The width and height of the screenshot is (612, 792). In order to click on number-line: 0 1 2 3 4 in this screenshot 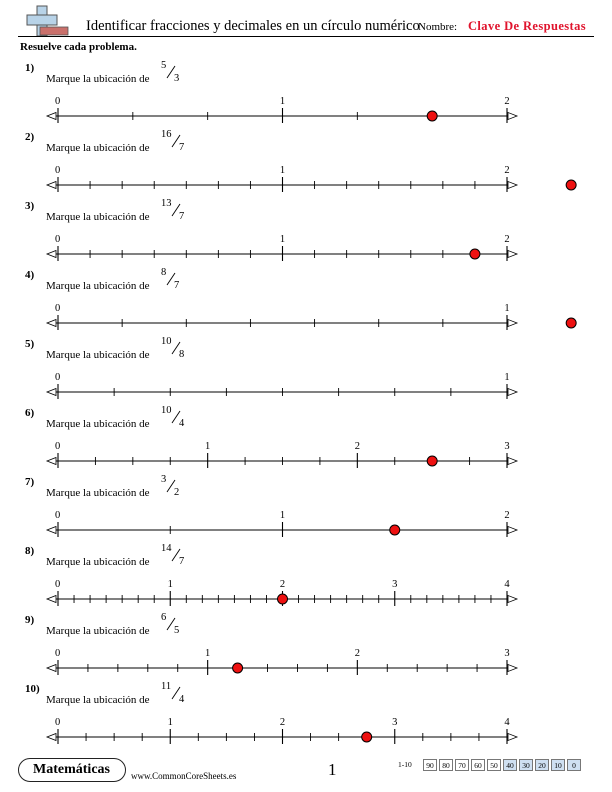, I will do `click(282, 730)`.